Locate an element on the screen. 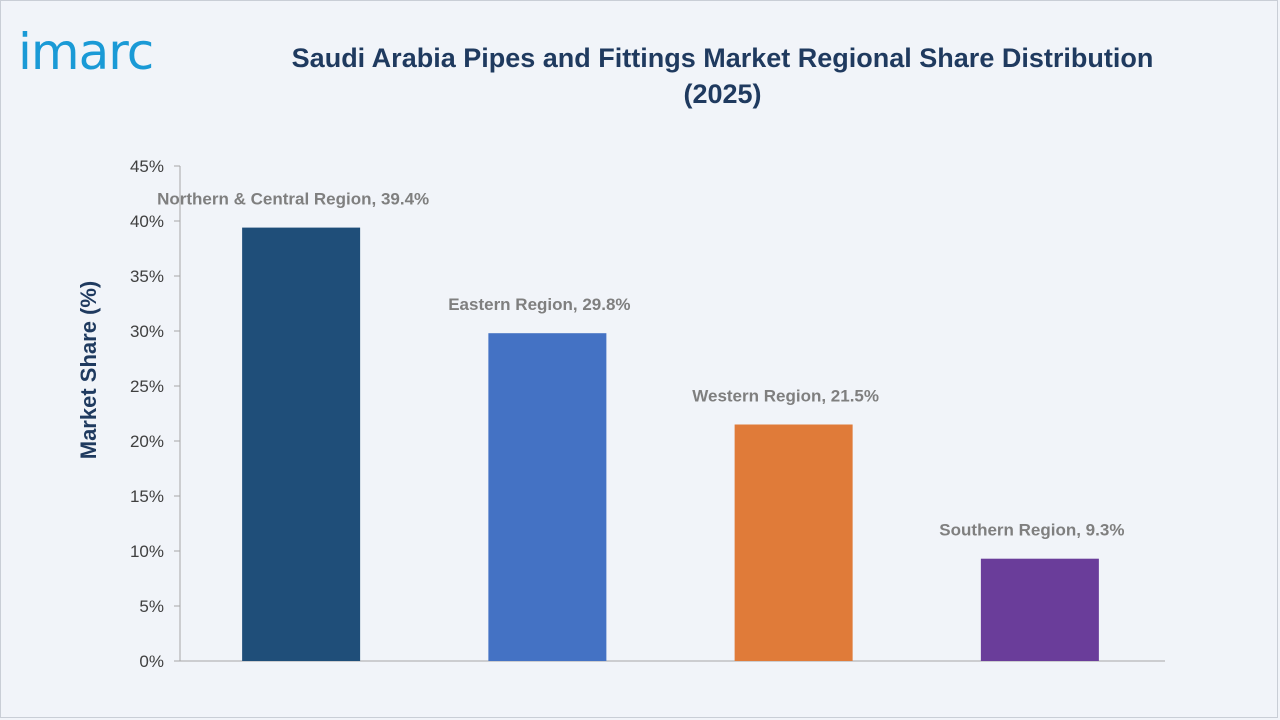  bar-data-label: Northern & Central Region, 39.4% is located at coordinates (293, 199).